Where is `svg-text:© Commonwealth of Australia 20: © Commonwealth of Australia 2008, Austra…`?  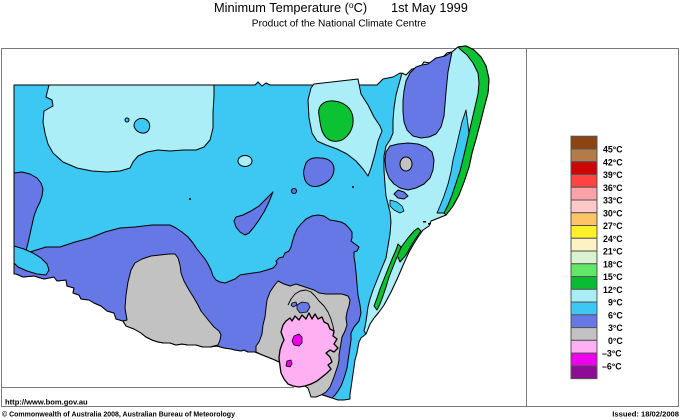 svg-text:© Commonwealth of Australia 20: © Commonwealth of Australia 2008, Austra… is located at coordinates (118, 415).